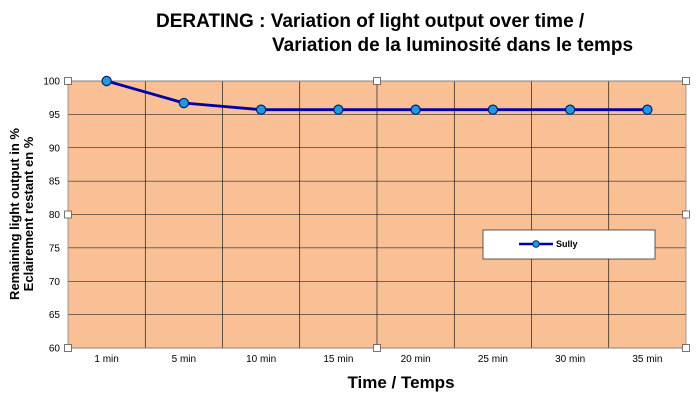 The height and width of the screenshot is (400, 700). What do you see at coordinates (400, 382) in the screenshot?
I see `x-axis-title: Time / Temps` at bounding box center [400, 382].